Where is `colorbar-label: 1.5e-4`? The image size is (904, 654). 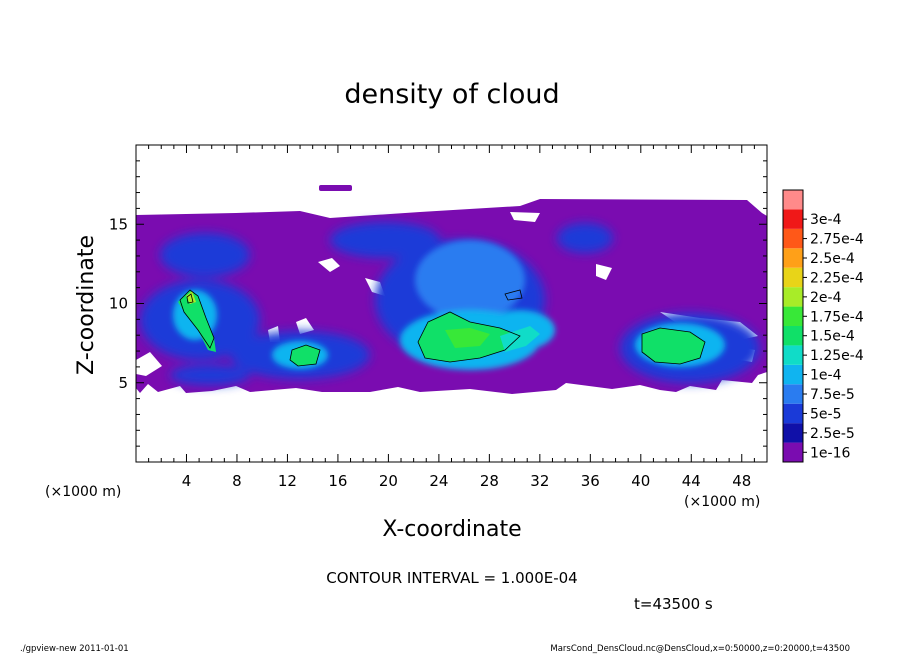
colorbar-label: 1.5e-4 is located at coordinates (832, 337).